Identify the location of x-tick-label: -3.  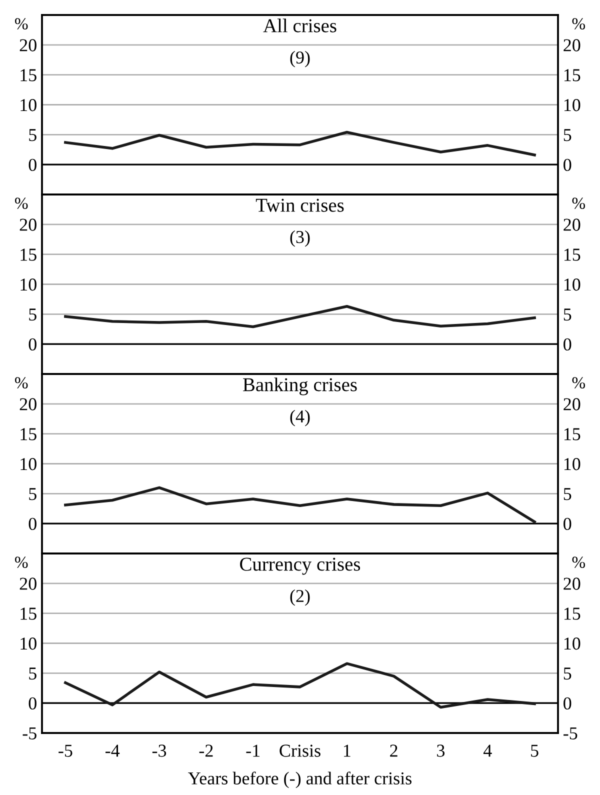
(159, 750).